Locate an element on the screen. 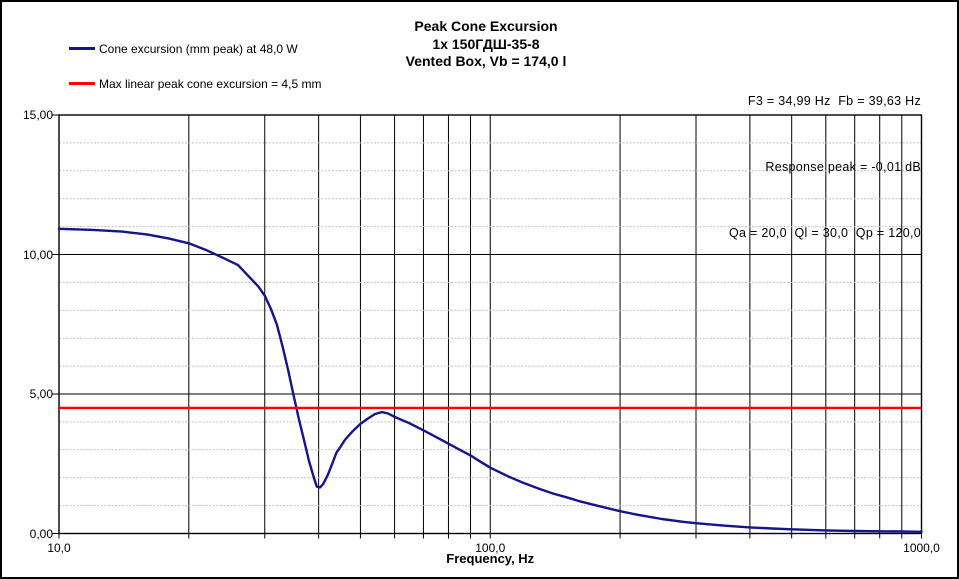 The height and width of the screenshot is (579, 959). y-tick-label: 5,00 is located at coordinates (41, 394).